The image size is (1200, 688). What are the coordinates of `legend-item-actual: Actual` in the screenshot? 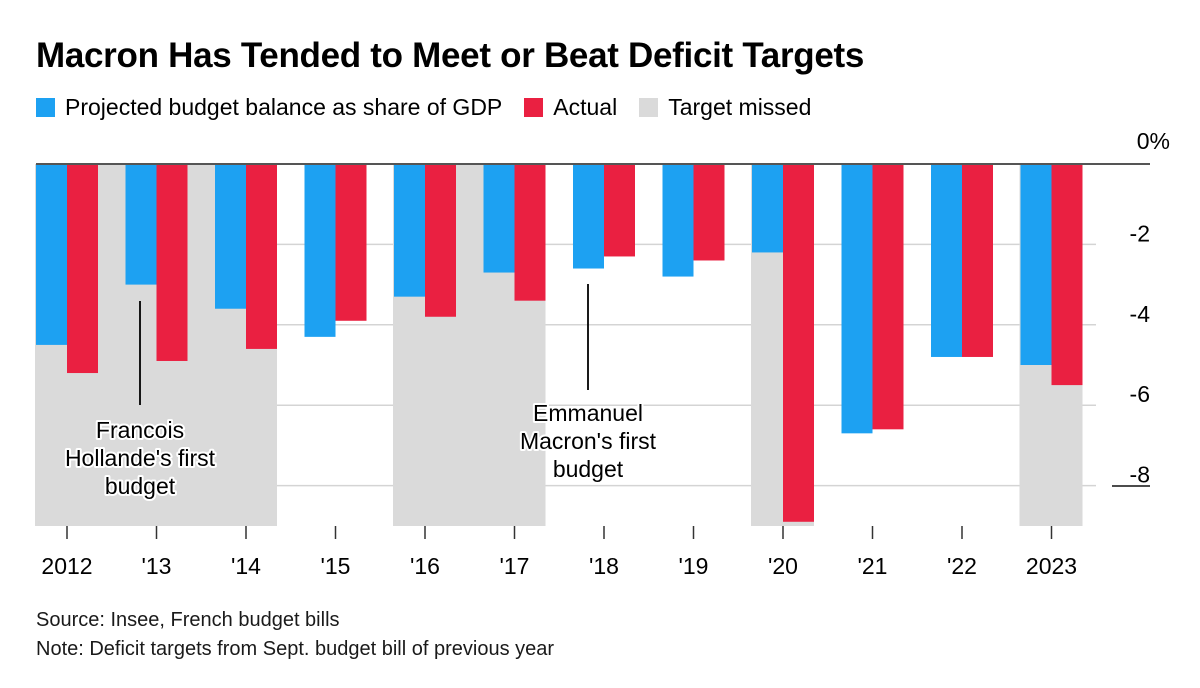 It's located at (570, 107).